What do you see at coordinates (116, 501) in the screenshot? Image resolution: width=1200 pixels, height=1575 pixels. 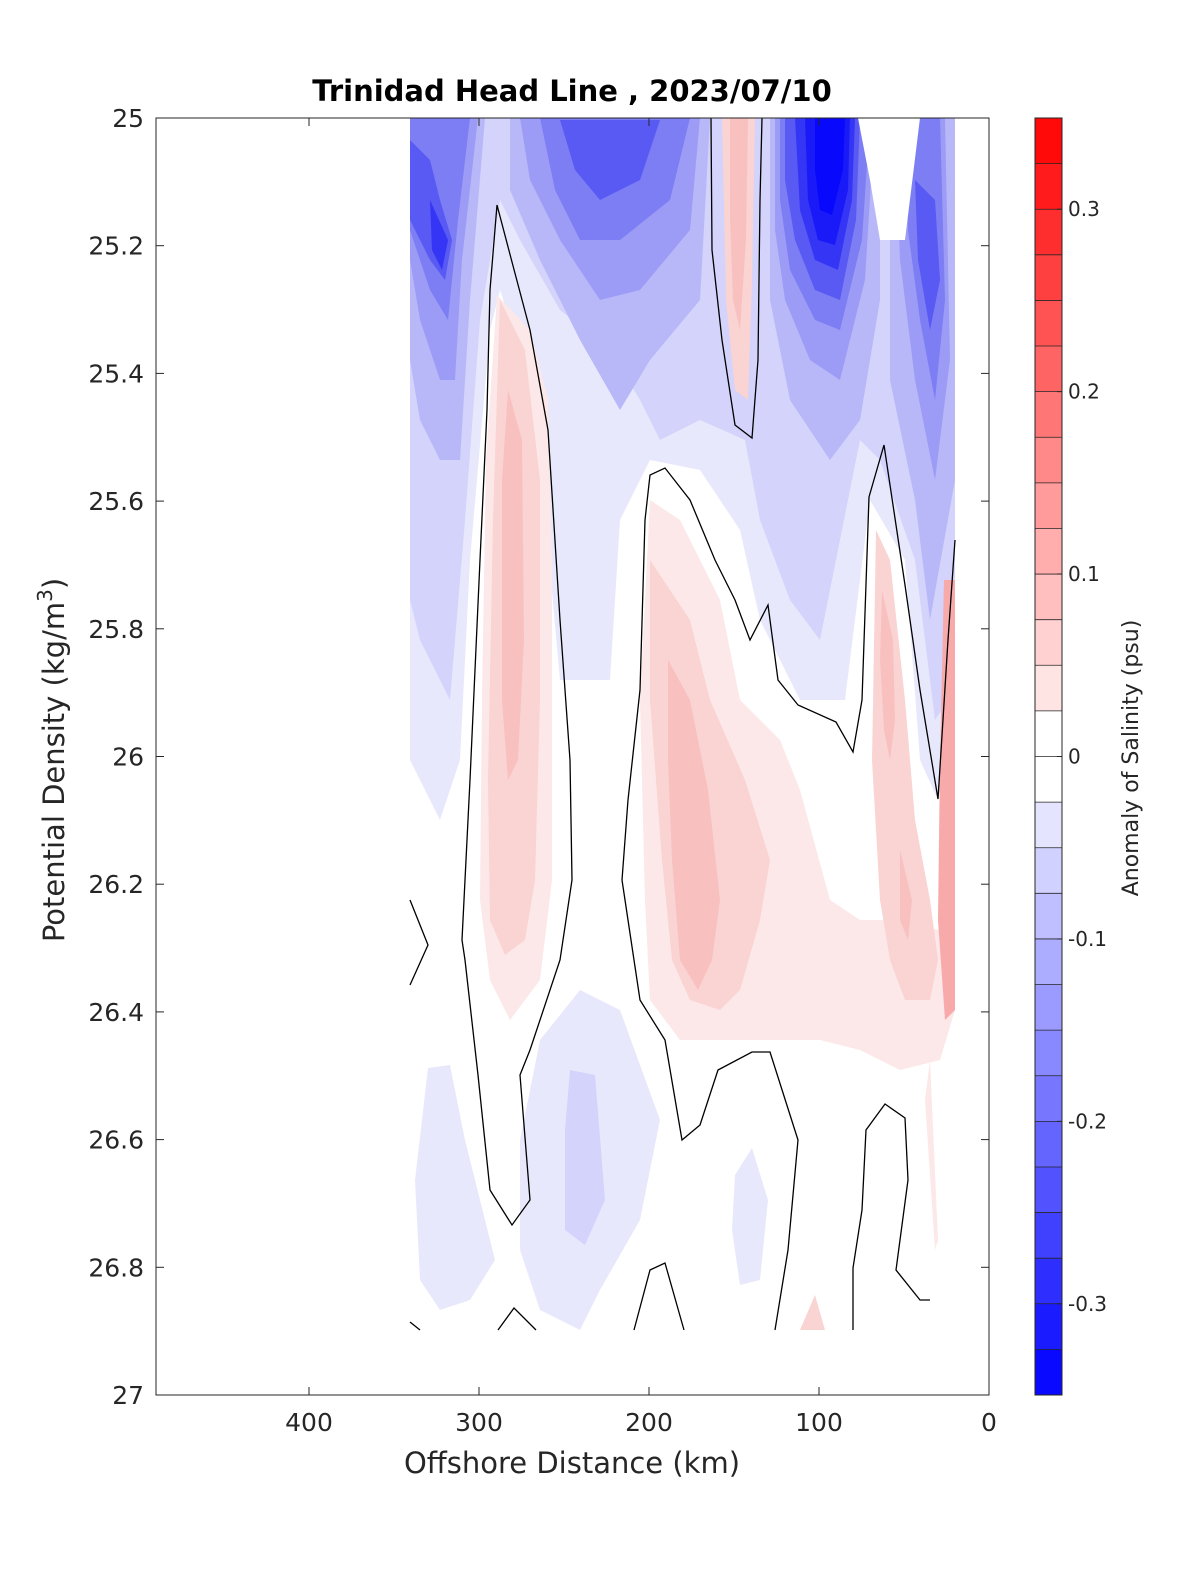 I see `y-tick-label: 25.6` at bounding box center [116, 501].